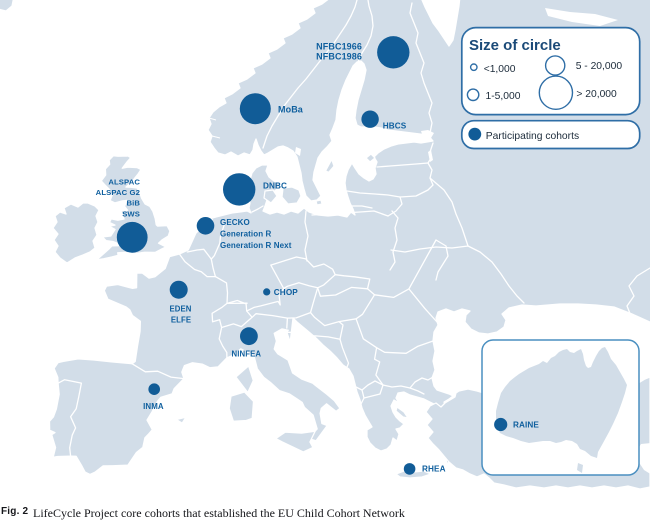 The image size is (650, 526). What do you see at coordinates (434, 469) in the screenshot?
I see `svg-text: RHEA` at bounding box center [434, 469].